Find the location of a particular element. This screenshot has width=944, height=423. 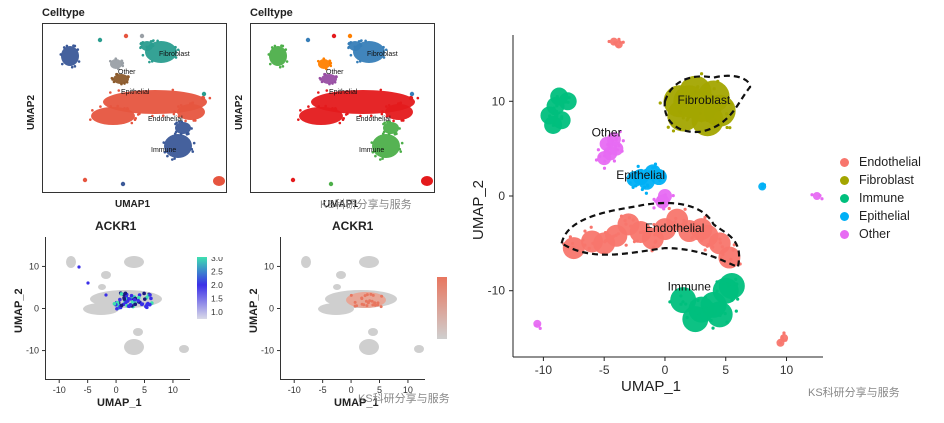

y-tick-label: 0 is located at coordinates (36, 309).